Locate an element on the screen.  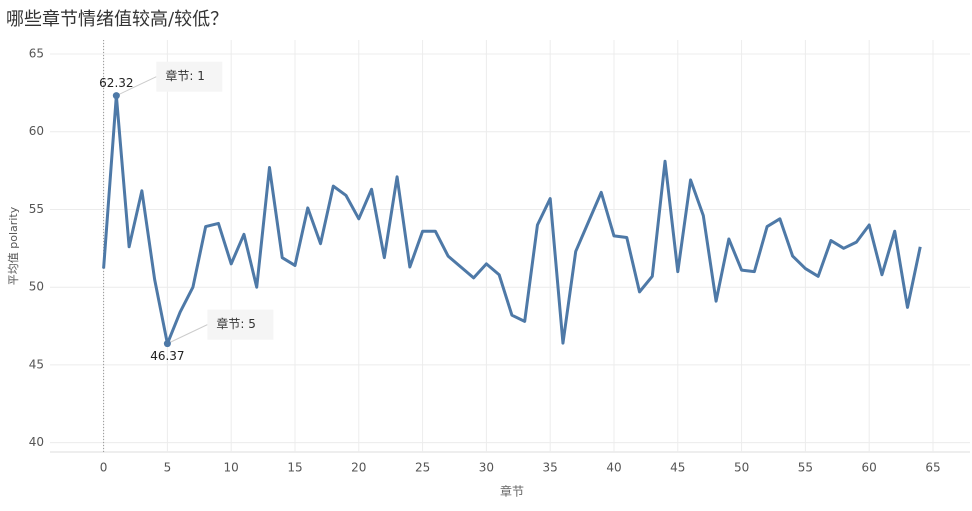
x-tick-label: 35 is located at coordinates (550, 468).